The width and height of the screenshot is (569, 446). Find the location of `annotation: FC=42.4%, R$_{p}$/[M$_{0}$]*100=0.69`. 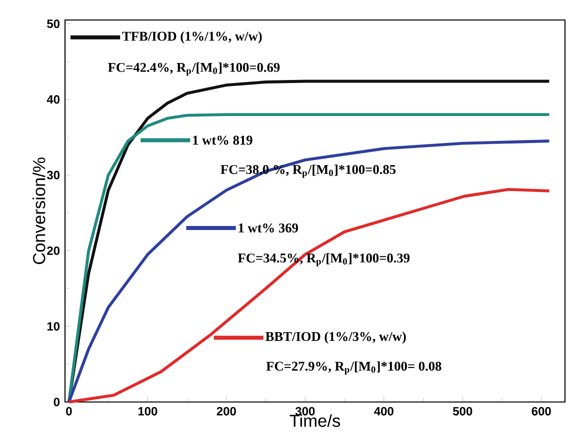

annotation: FC=42.4%, R$_{p}$/[M$_{0}$]*100=0.69 is located at coordinates (194, 69).